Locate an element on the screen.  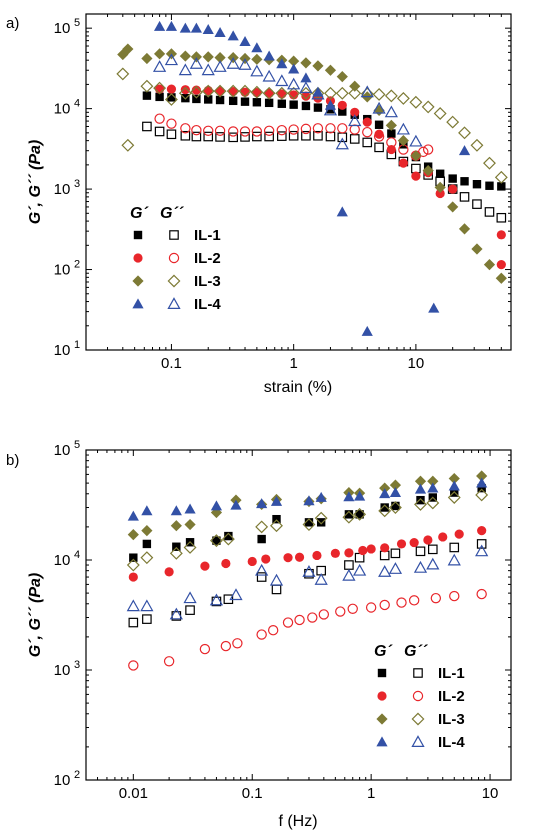
series-il-2-loss is located at coordinates (308, 629).